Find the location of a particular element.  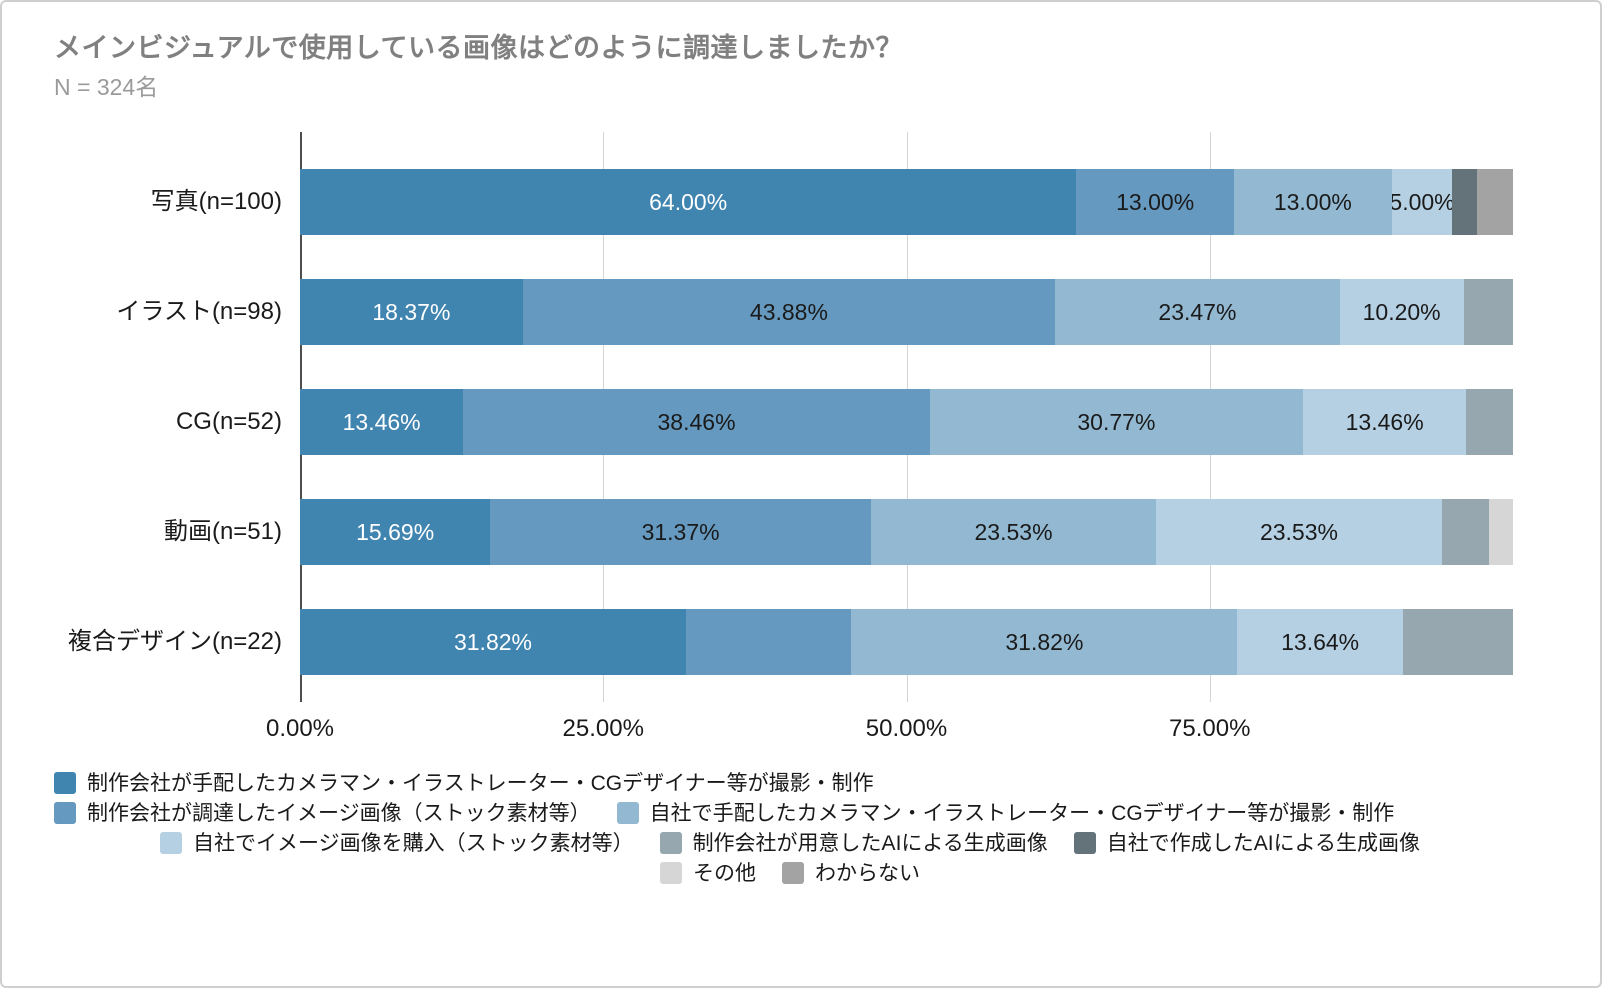

legend-label: 自社で手配したカメラマン・イラストレーター・CGデザイナー等が撮影・制作 is located at coordinates (1022, 813).